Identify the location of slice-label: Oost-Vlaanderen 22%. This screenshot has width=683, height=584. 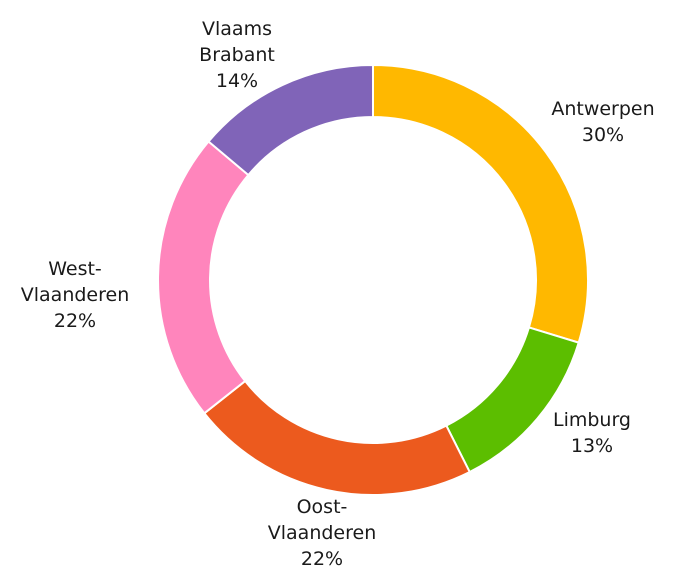
(322, 533).